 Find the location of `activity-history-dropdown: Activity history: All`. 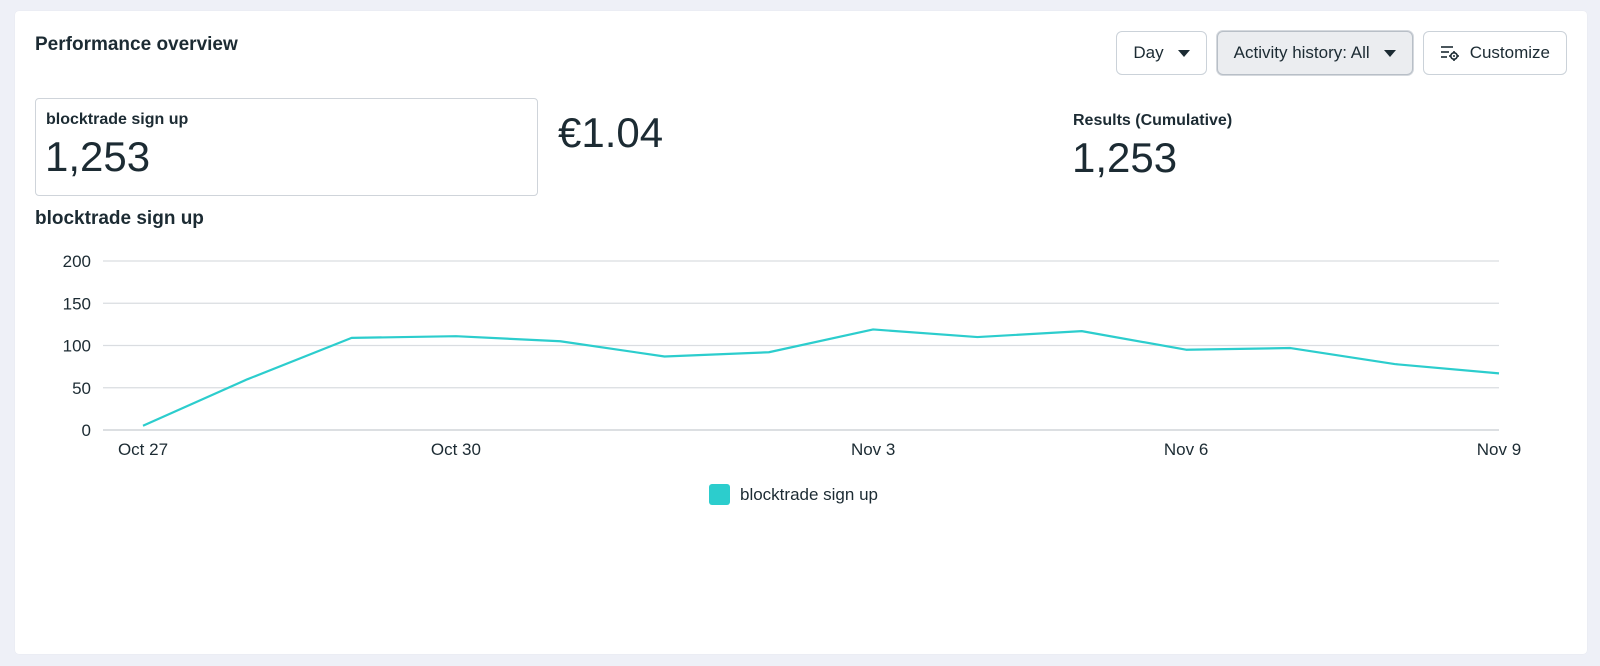

activity-history-dropdown: Activity history: All is located at coordinates (1314, 53).